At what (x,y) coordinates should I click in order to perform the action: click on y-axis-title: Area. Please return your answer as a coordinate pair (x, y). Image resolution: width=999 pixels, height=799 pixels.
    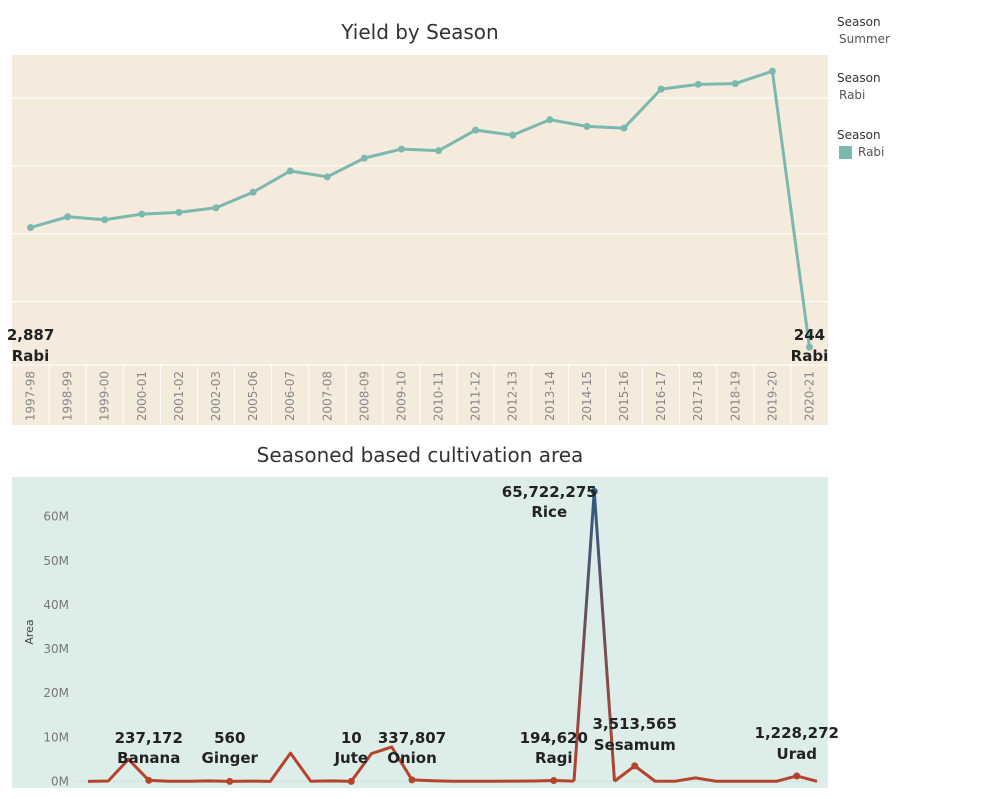
    Looking at the image, I should click on (29, 631).